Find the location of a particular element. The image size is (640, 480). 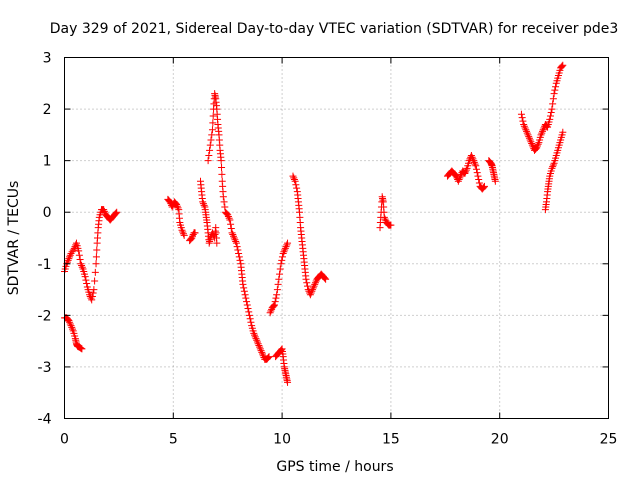

x-tick-label: 10 is located at coordinates (282, 440).